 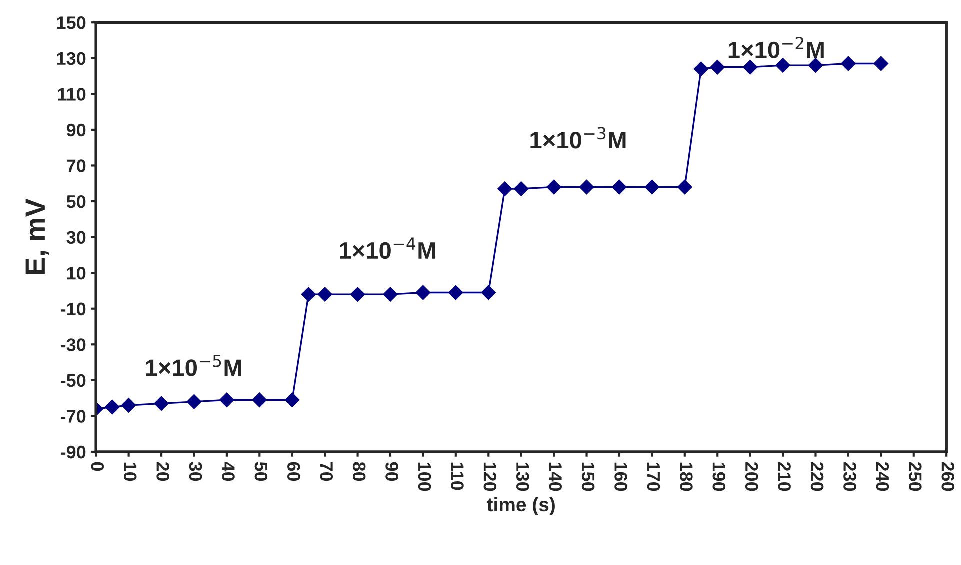 I want to click on x-tick-label: 100, so click(x=425, y=477).